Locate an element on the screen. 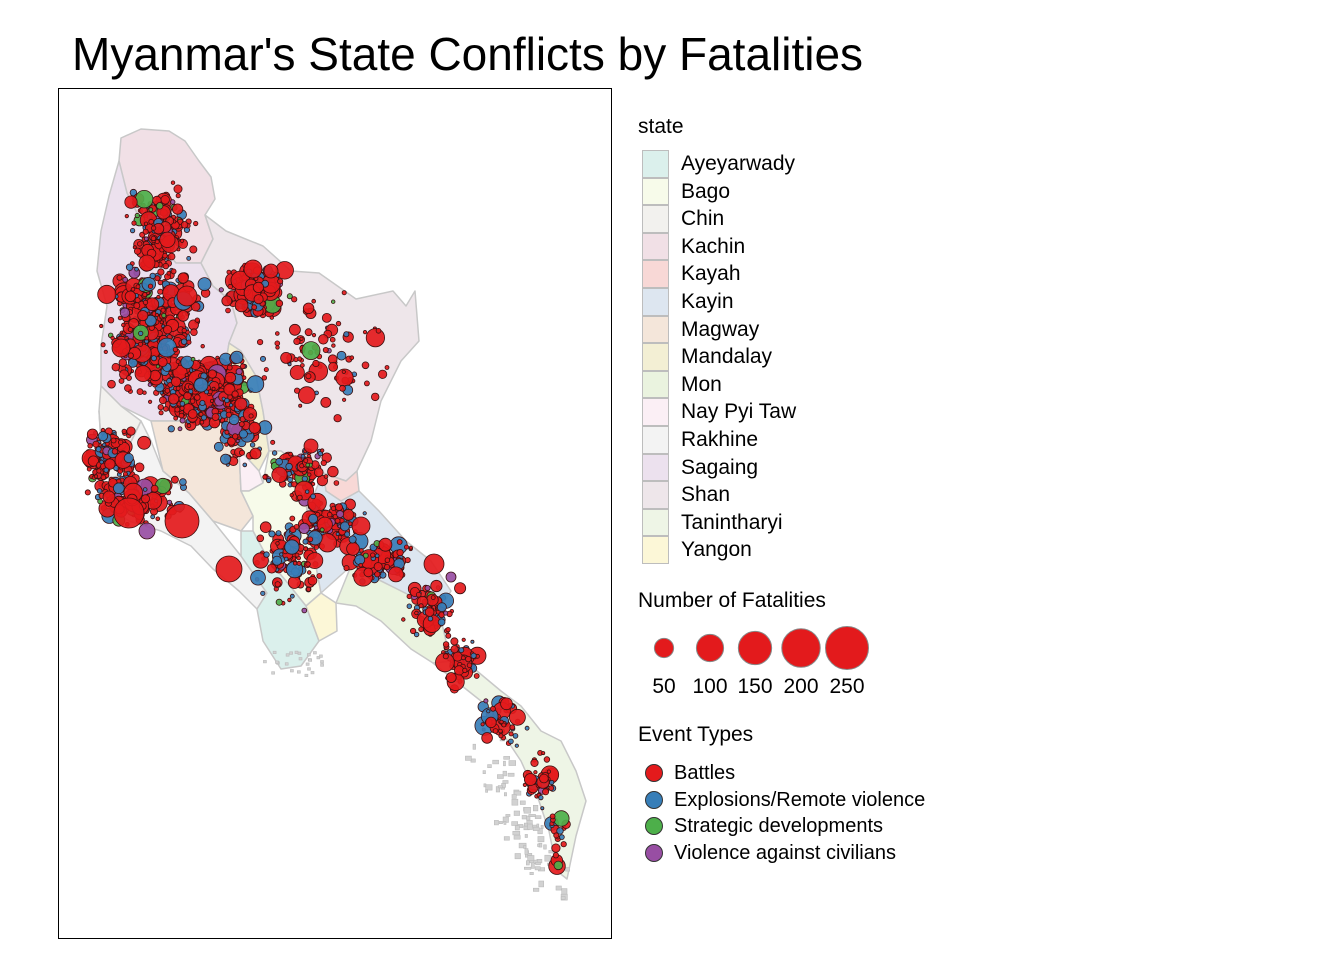  event-type-dot is located at coordinates (654, 853).